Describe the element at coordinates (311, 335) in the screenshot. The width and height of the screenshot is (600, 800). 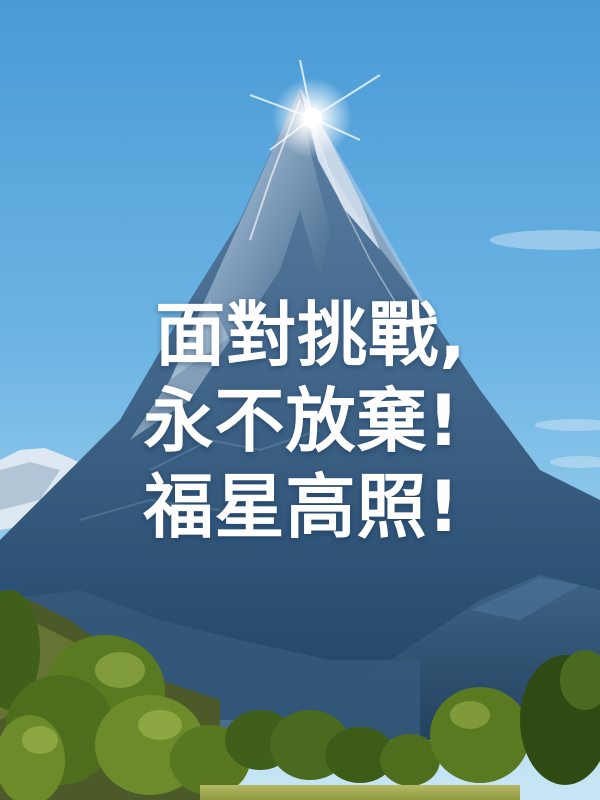
I see `caption-line-1: 面對挑戰,` at that location.